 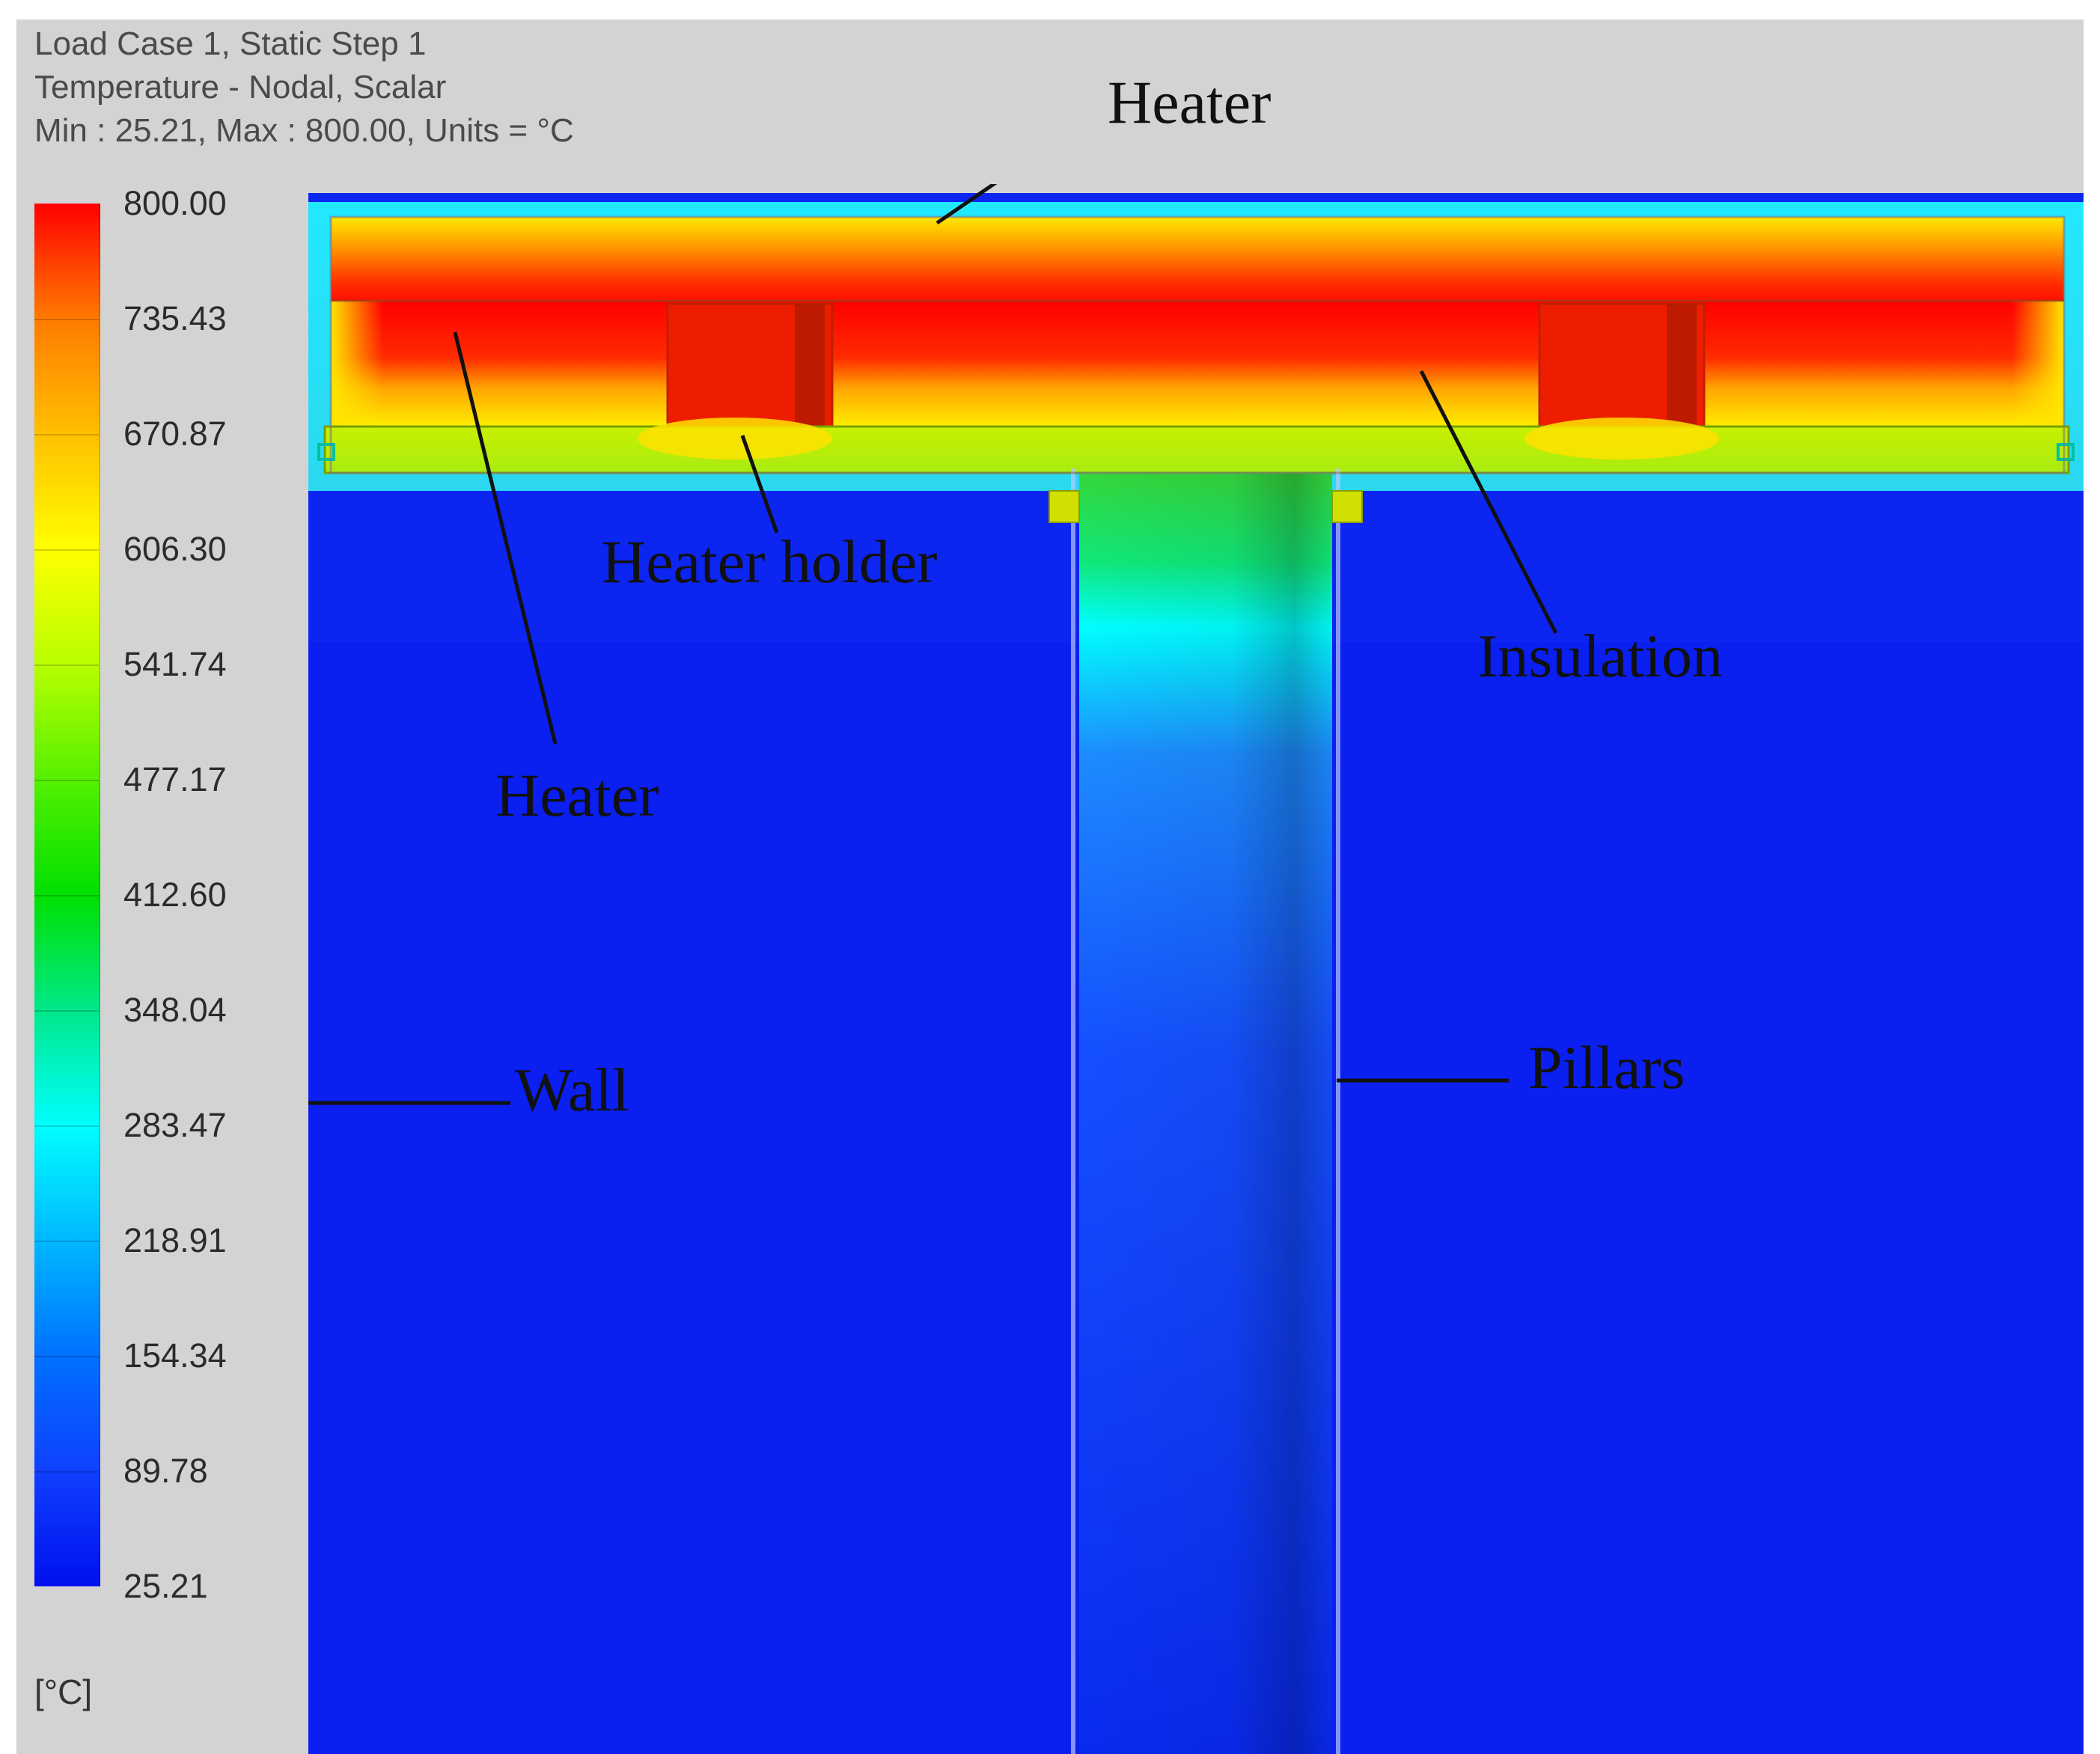 What do you see at coordinates (759, 484) in the screenshot?
I see `leader-heater-holder` at bounding box center [759, 484].